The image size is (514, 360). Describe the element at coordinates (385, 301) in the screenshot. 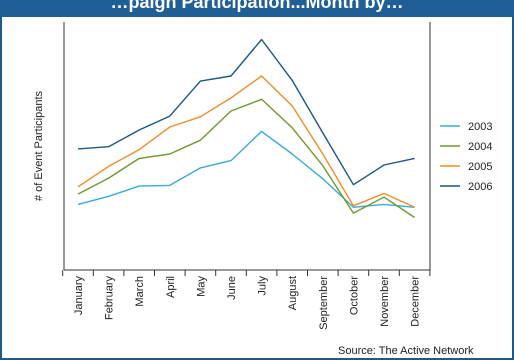

I see `x-tick-label: November` at that location.